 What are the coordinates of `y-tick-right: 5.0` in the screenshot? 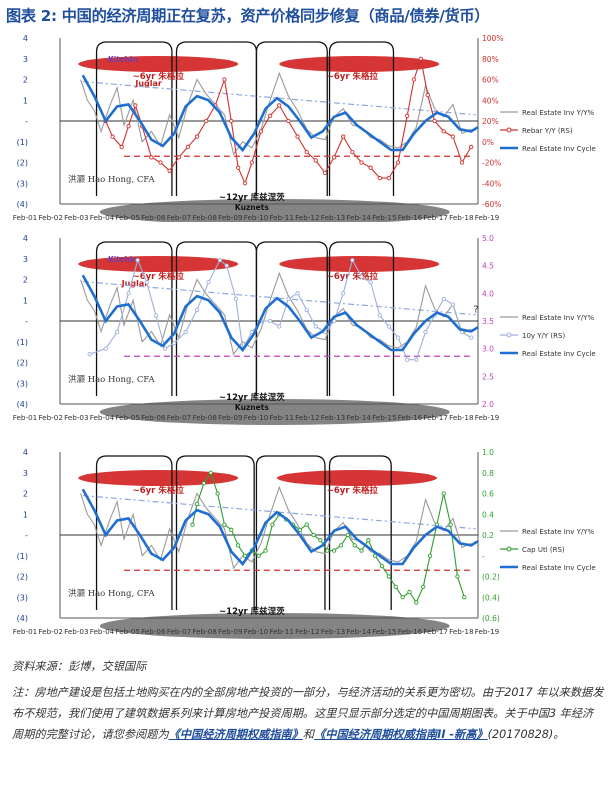 It's located at (488, 238).